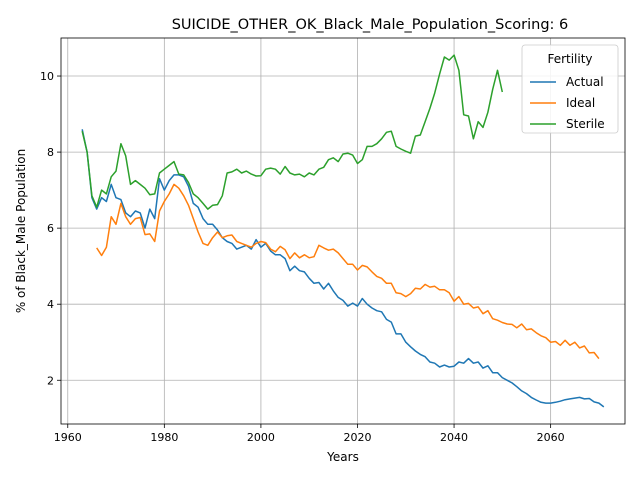  I want to click on legend-label-sterile: Sterile, so click(585, 124).